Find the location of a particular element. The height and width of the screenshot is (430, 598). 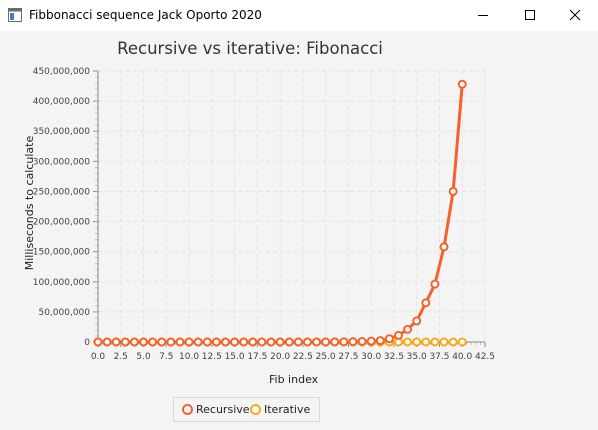

legend-label-recursive: Recursive is located at coordinates (223, 409).